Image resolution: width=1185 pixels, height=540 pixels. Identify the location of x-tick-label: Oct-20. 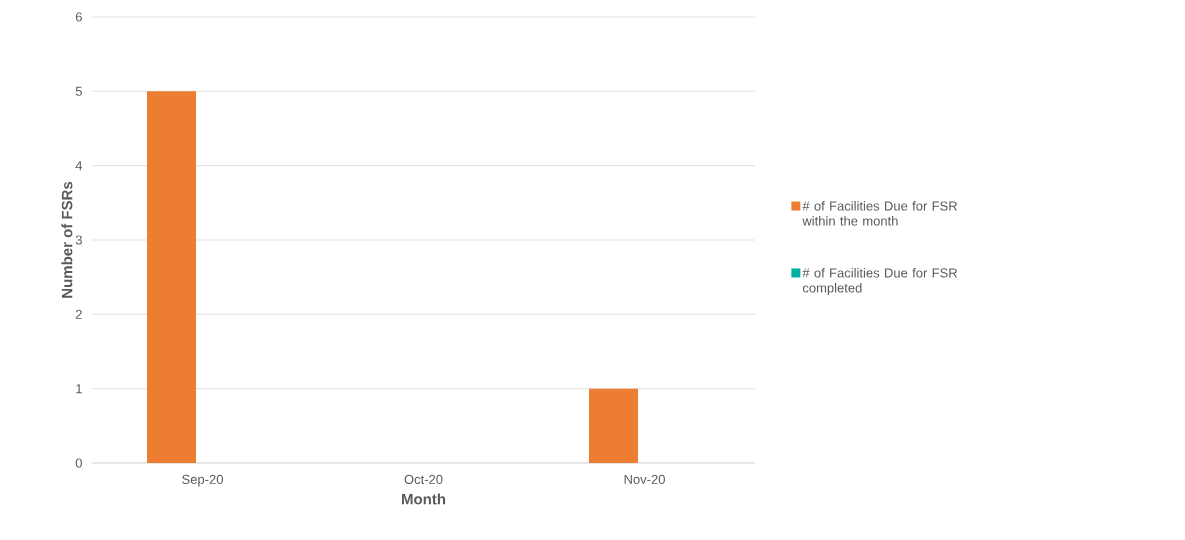
(423, 479).